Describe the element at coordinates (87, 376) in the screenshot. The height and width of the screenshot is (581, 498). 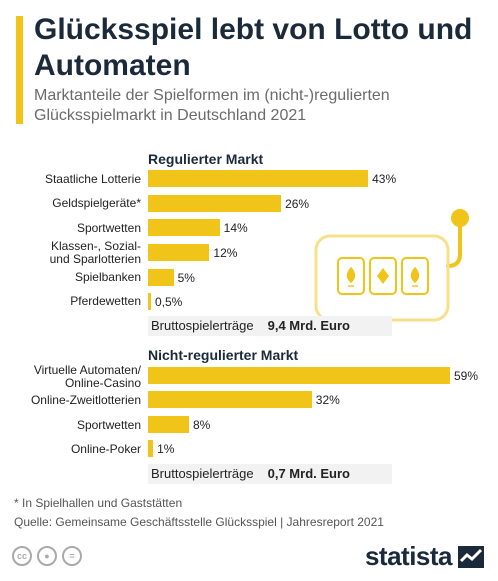
I see `row-label-virtuelle-automaten: Virtuelle Automaten/ Online-Casino` at that location.